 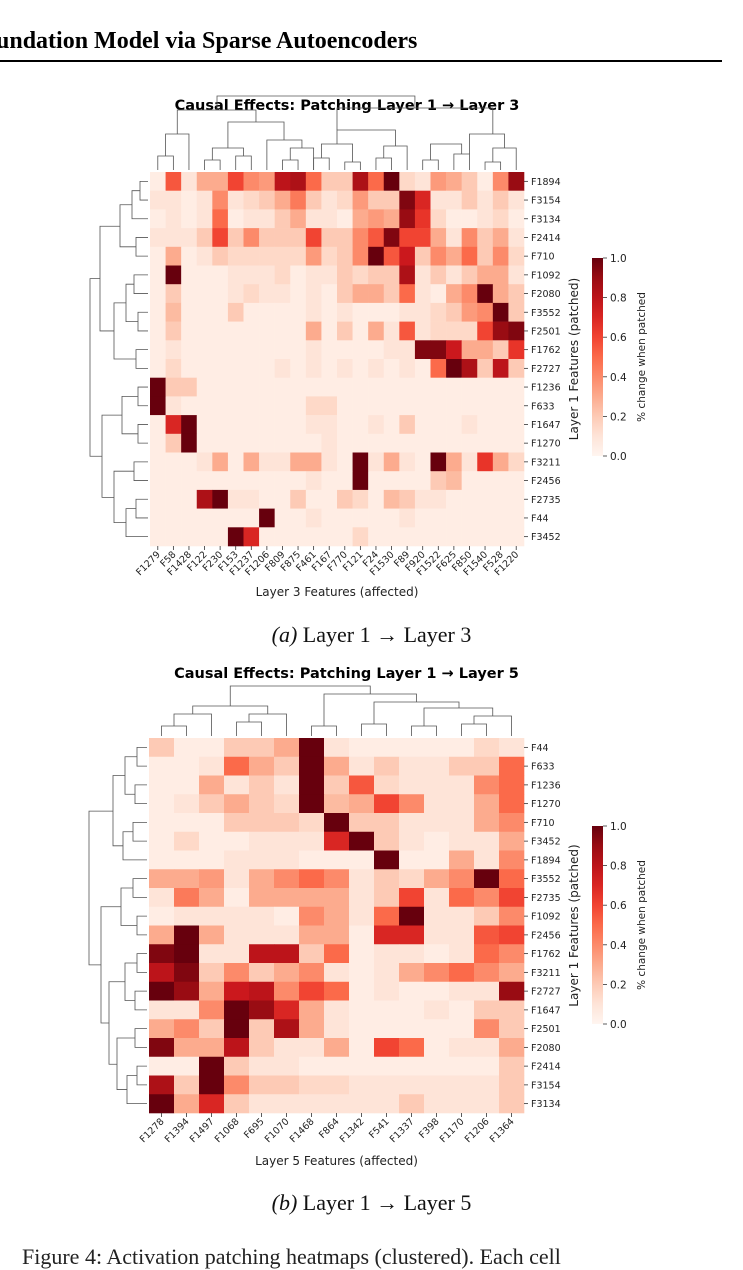 What do you see at coordinates (371, 1203) in the screenshot?
I see `caption-b: (b) Layer 1 → Layer 5` at bounding box center [371, 1203].